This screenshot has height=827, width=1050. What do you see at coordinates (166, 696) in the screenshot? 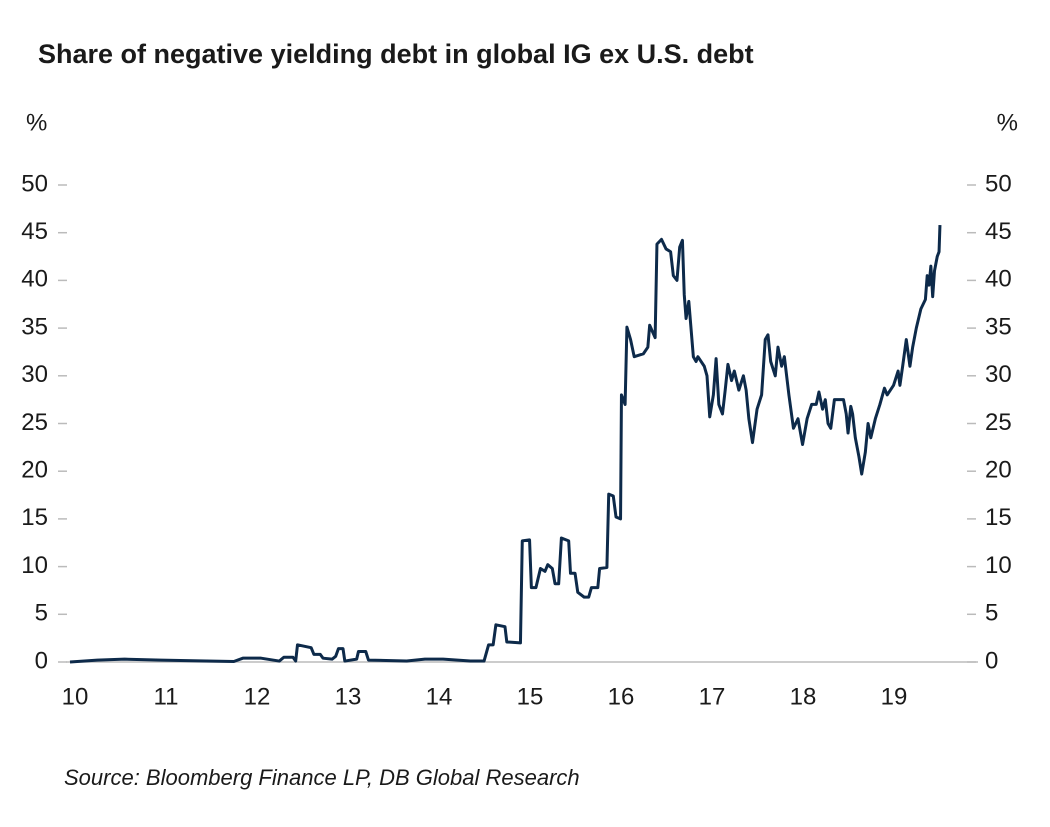
I see `x-tick-label: 11` at bounding box center [166, 696].